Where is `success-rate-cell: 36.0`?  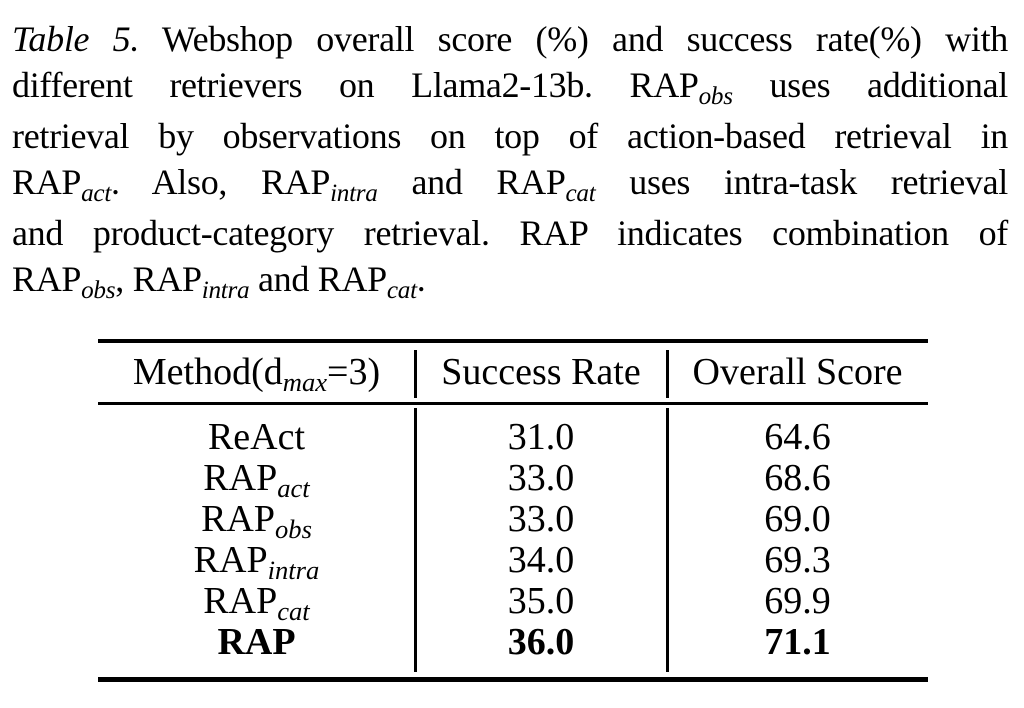 success-rate-cell: 36.0 is located at coordinates (541, 641).